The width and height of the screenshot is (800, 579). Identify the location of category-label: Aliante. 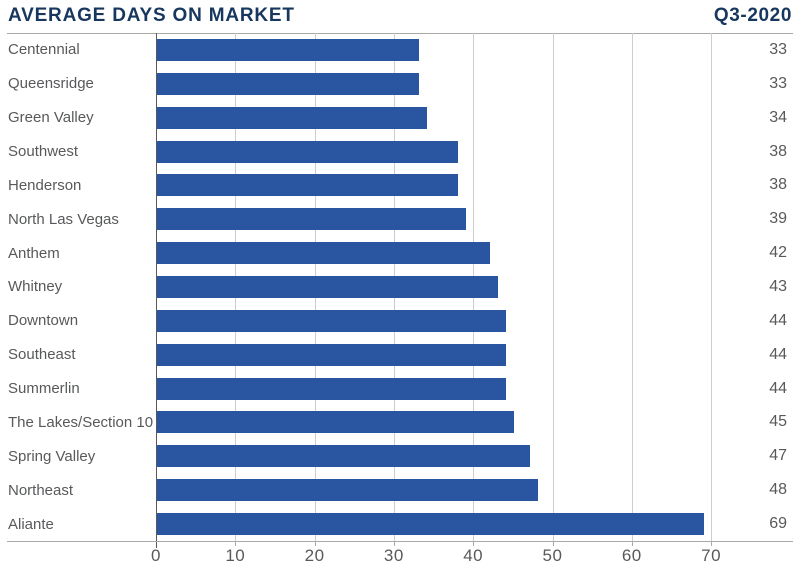
(31, 524).